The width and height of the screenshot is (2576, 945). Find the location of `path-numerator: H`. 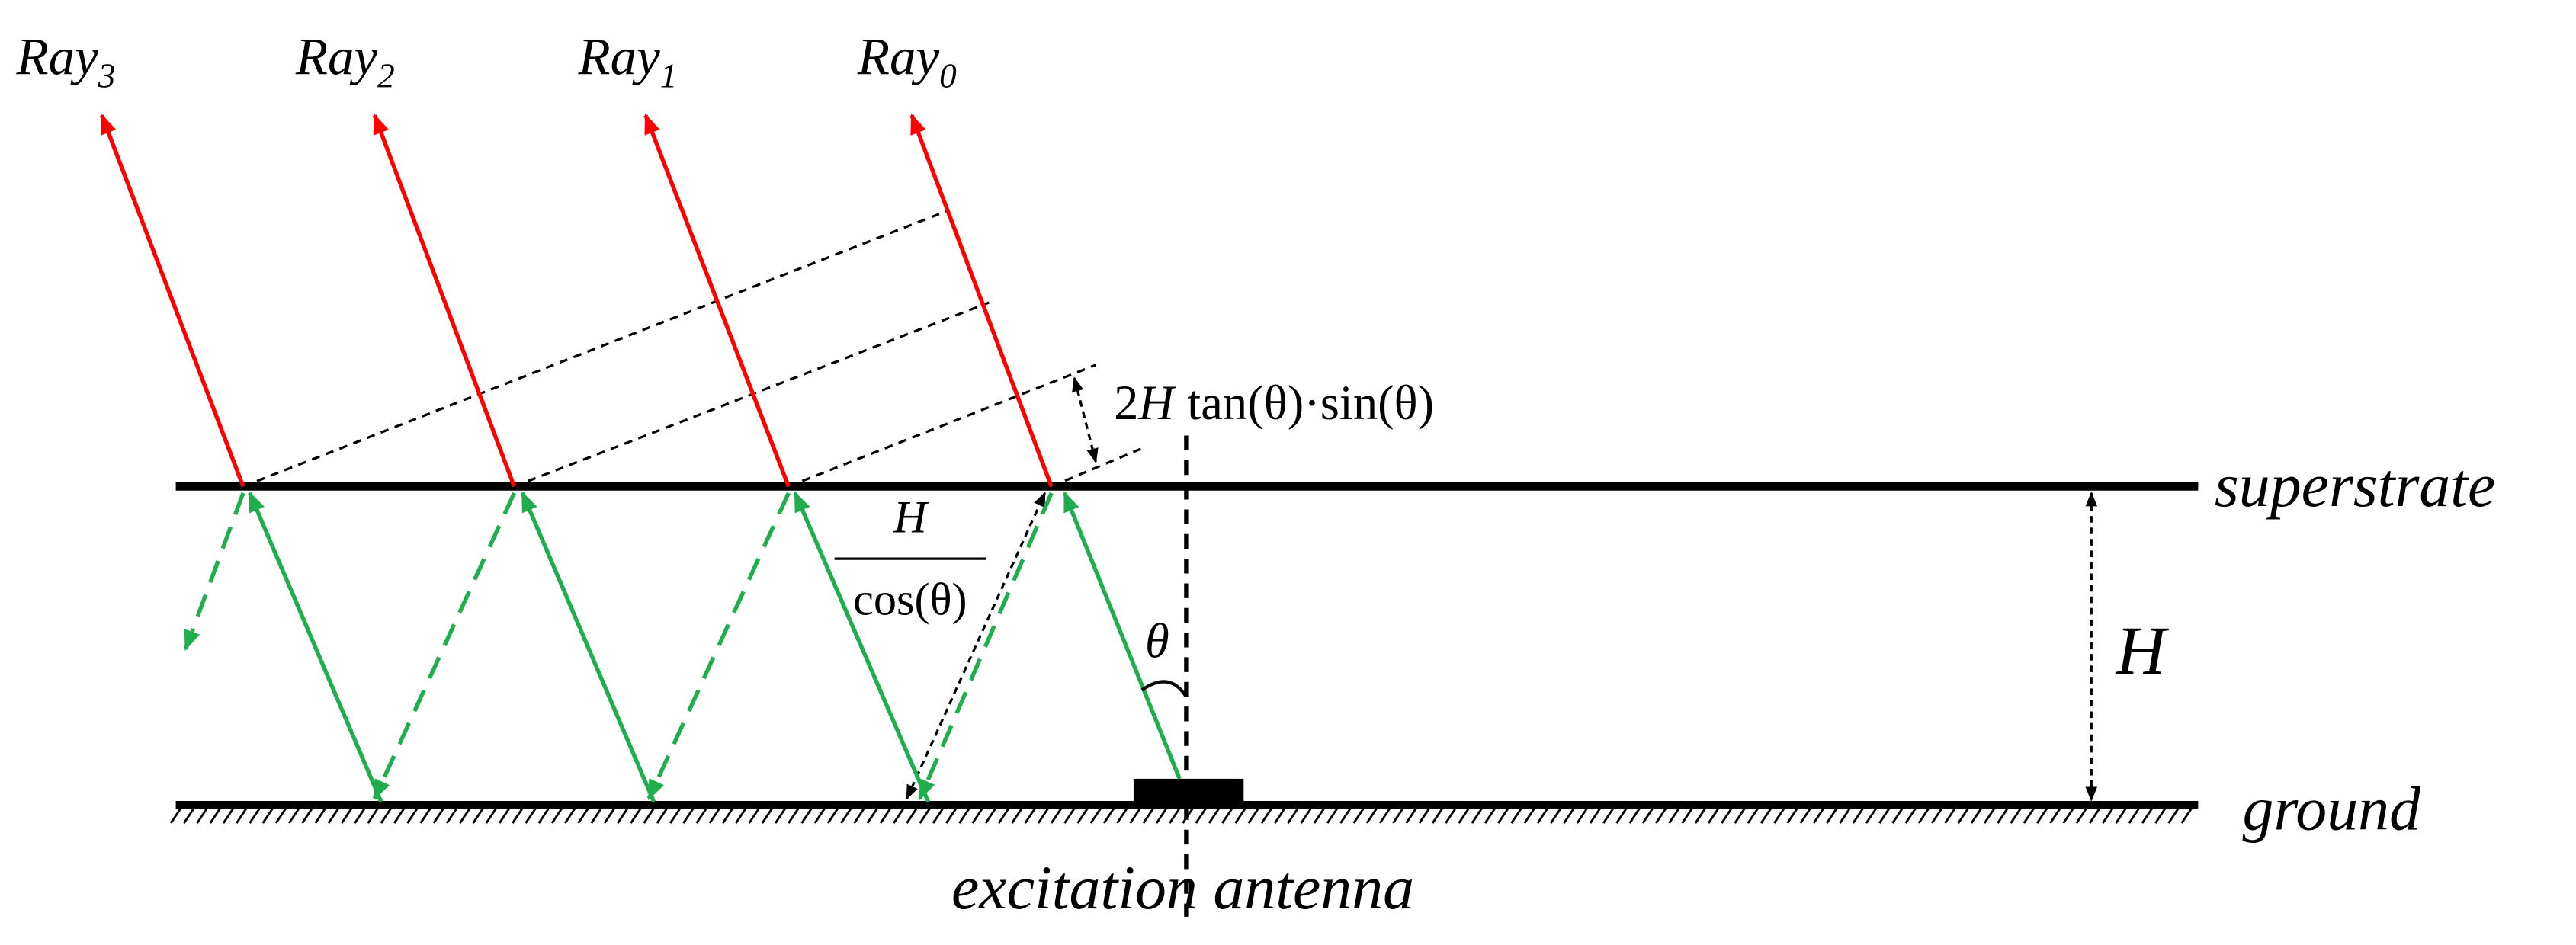

path-numerator: H is located at coordinates (911, 517).